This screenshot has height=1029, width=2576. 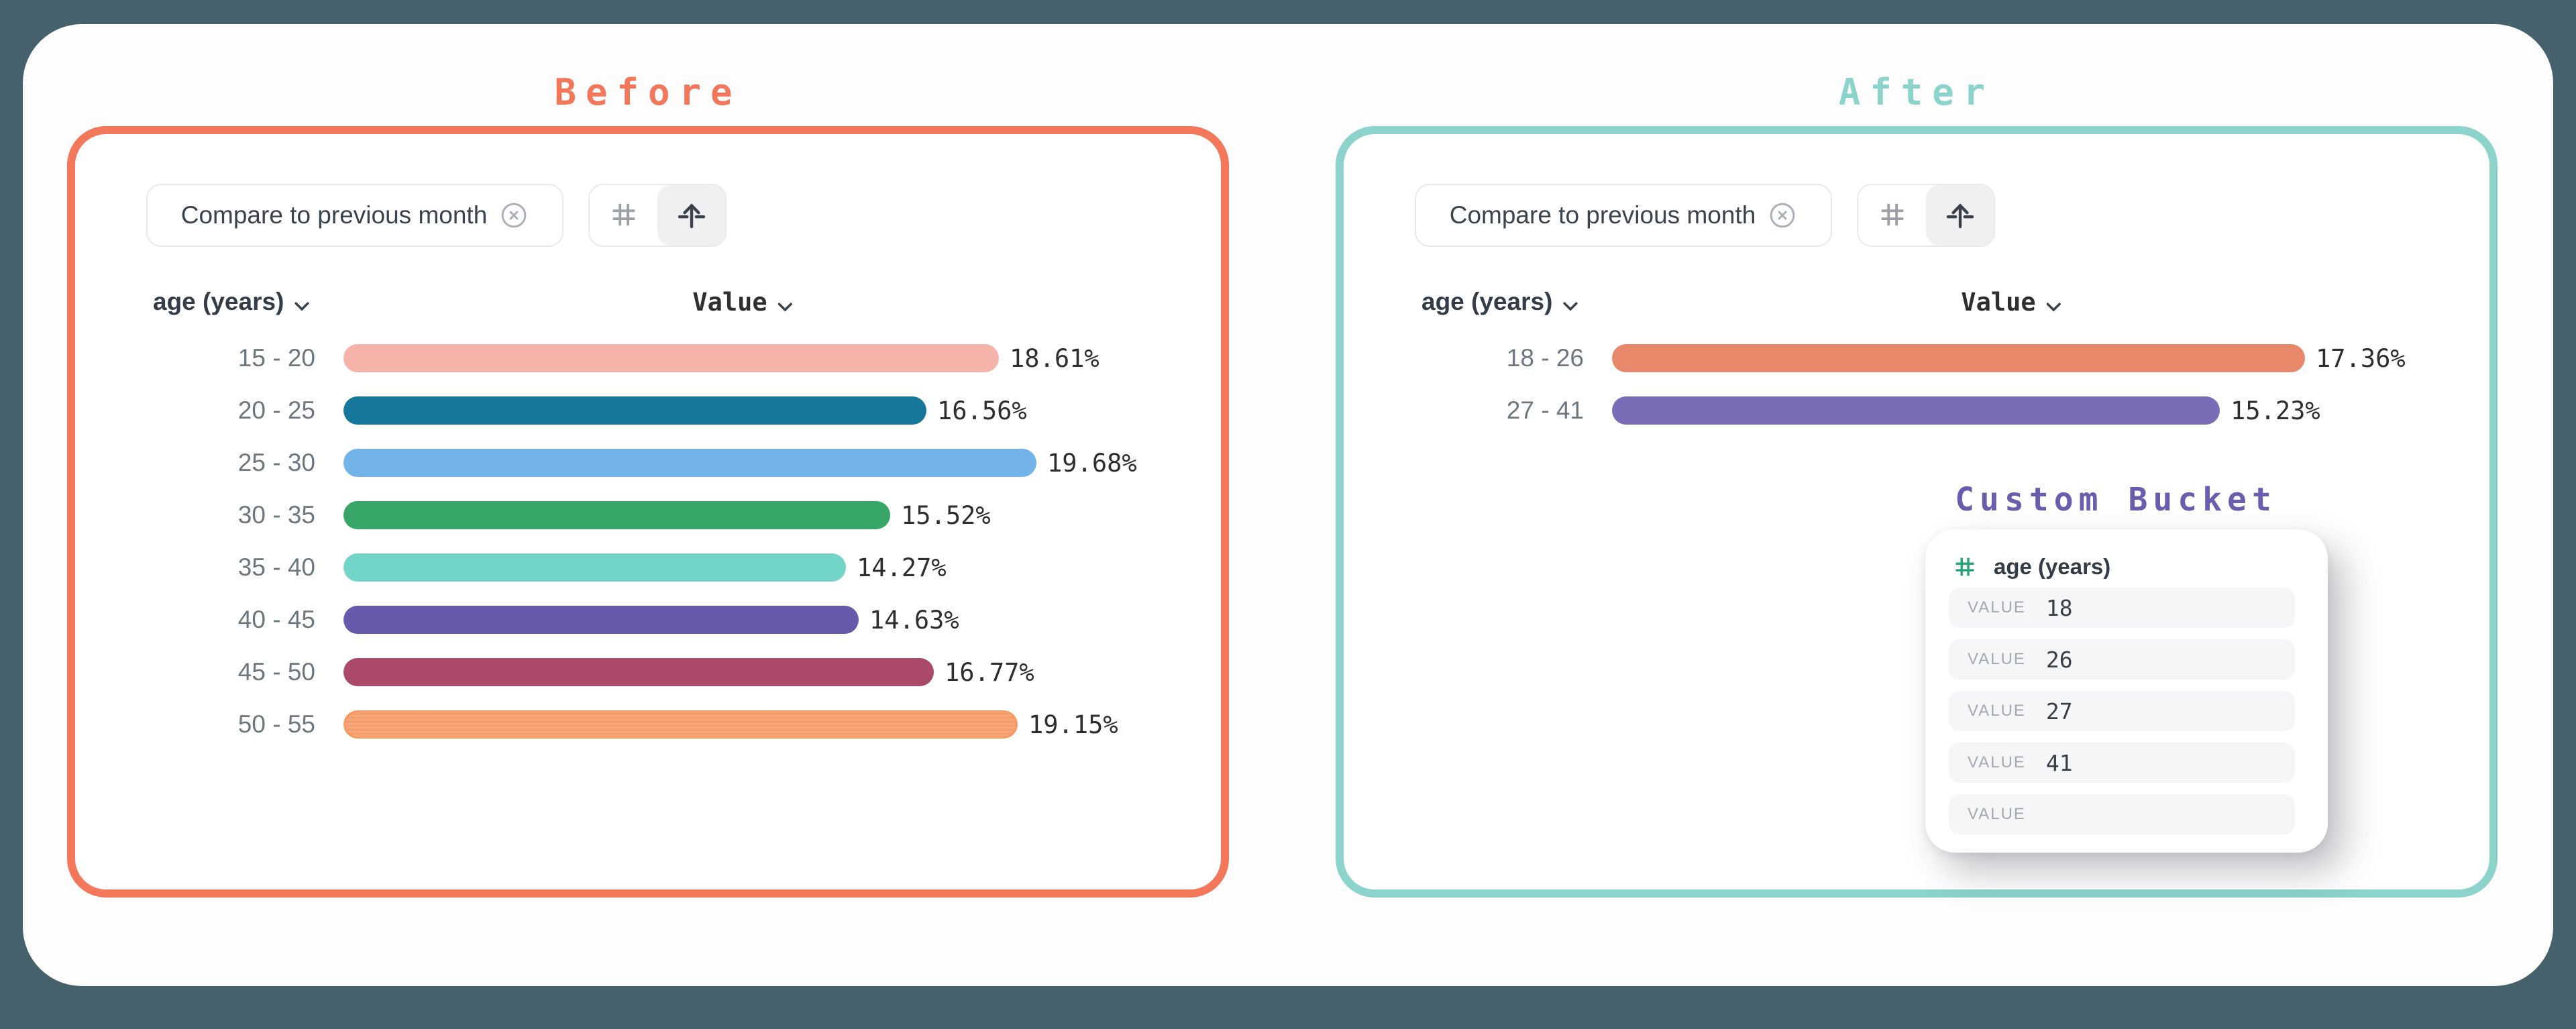 What do you see at coordinates (2052, 566) in the screenshot?
I see `bucket-field-name: age (years)` at bounding box center [2052, 566].